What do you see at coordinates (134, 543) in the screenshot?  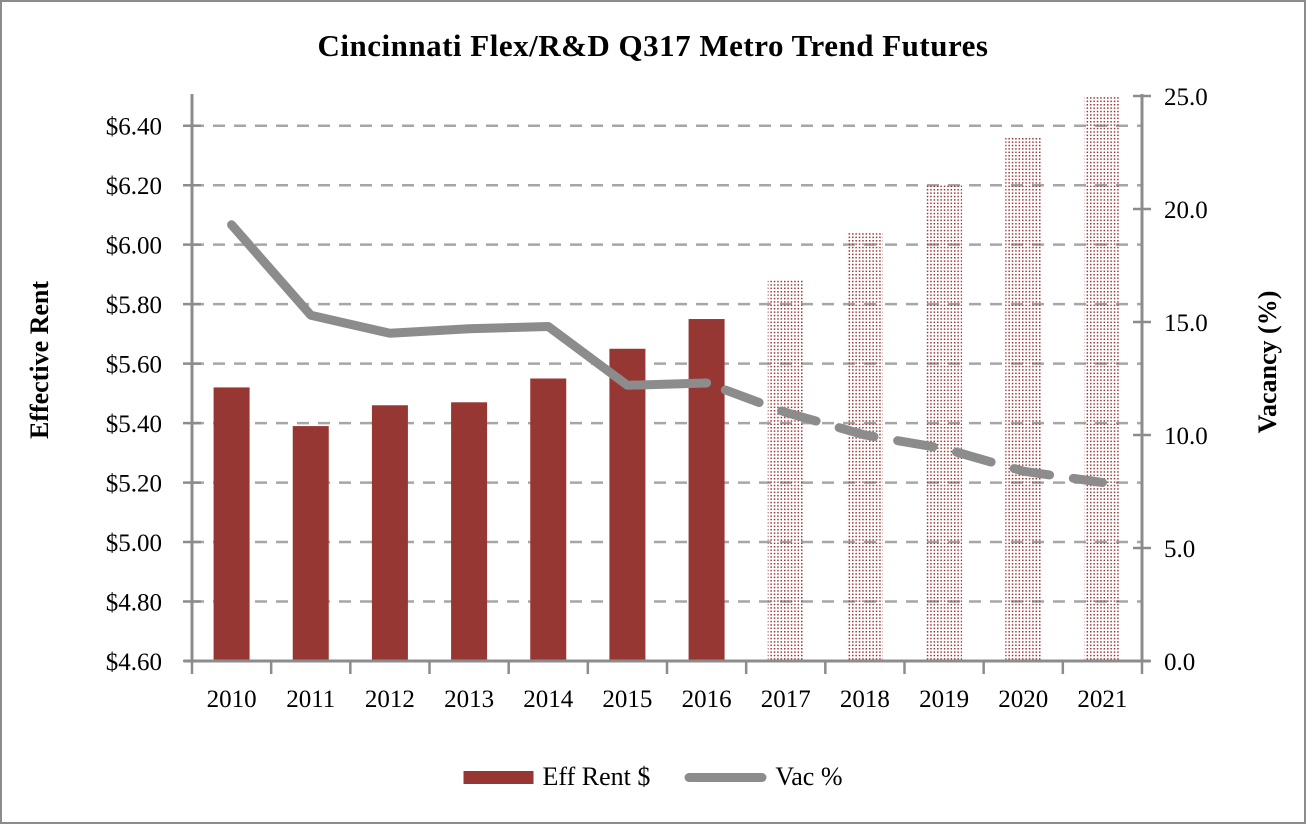 I see `left-axis-tick-label: $5.00` at bounding box center [134, 543].